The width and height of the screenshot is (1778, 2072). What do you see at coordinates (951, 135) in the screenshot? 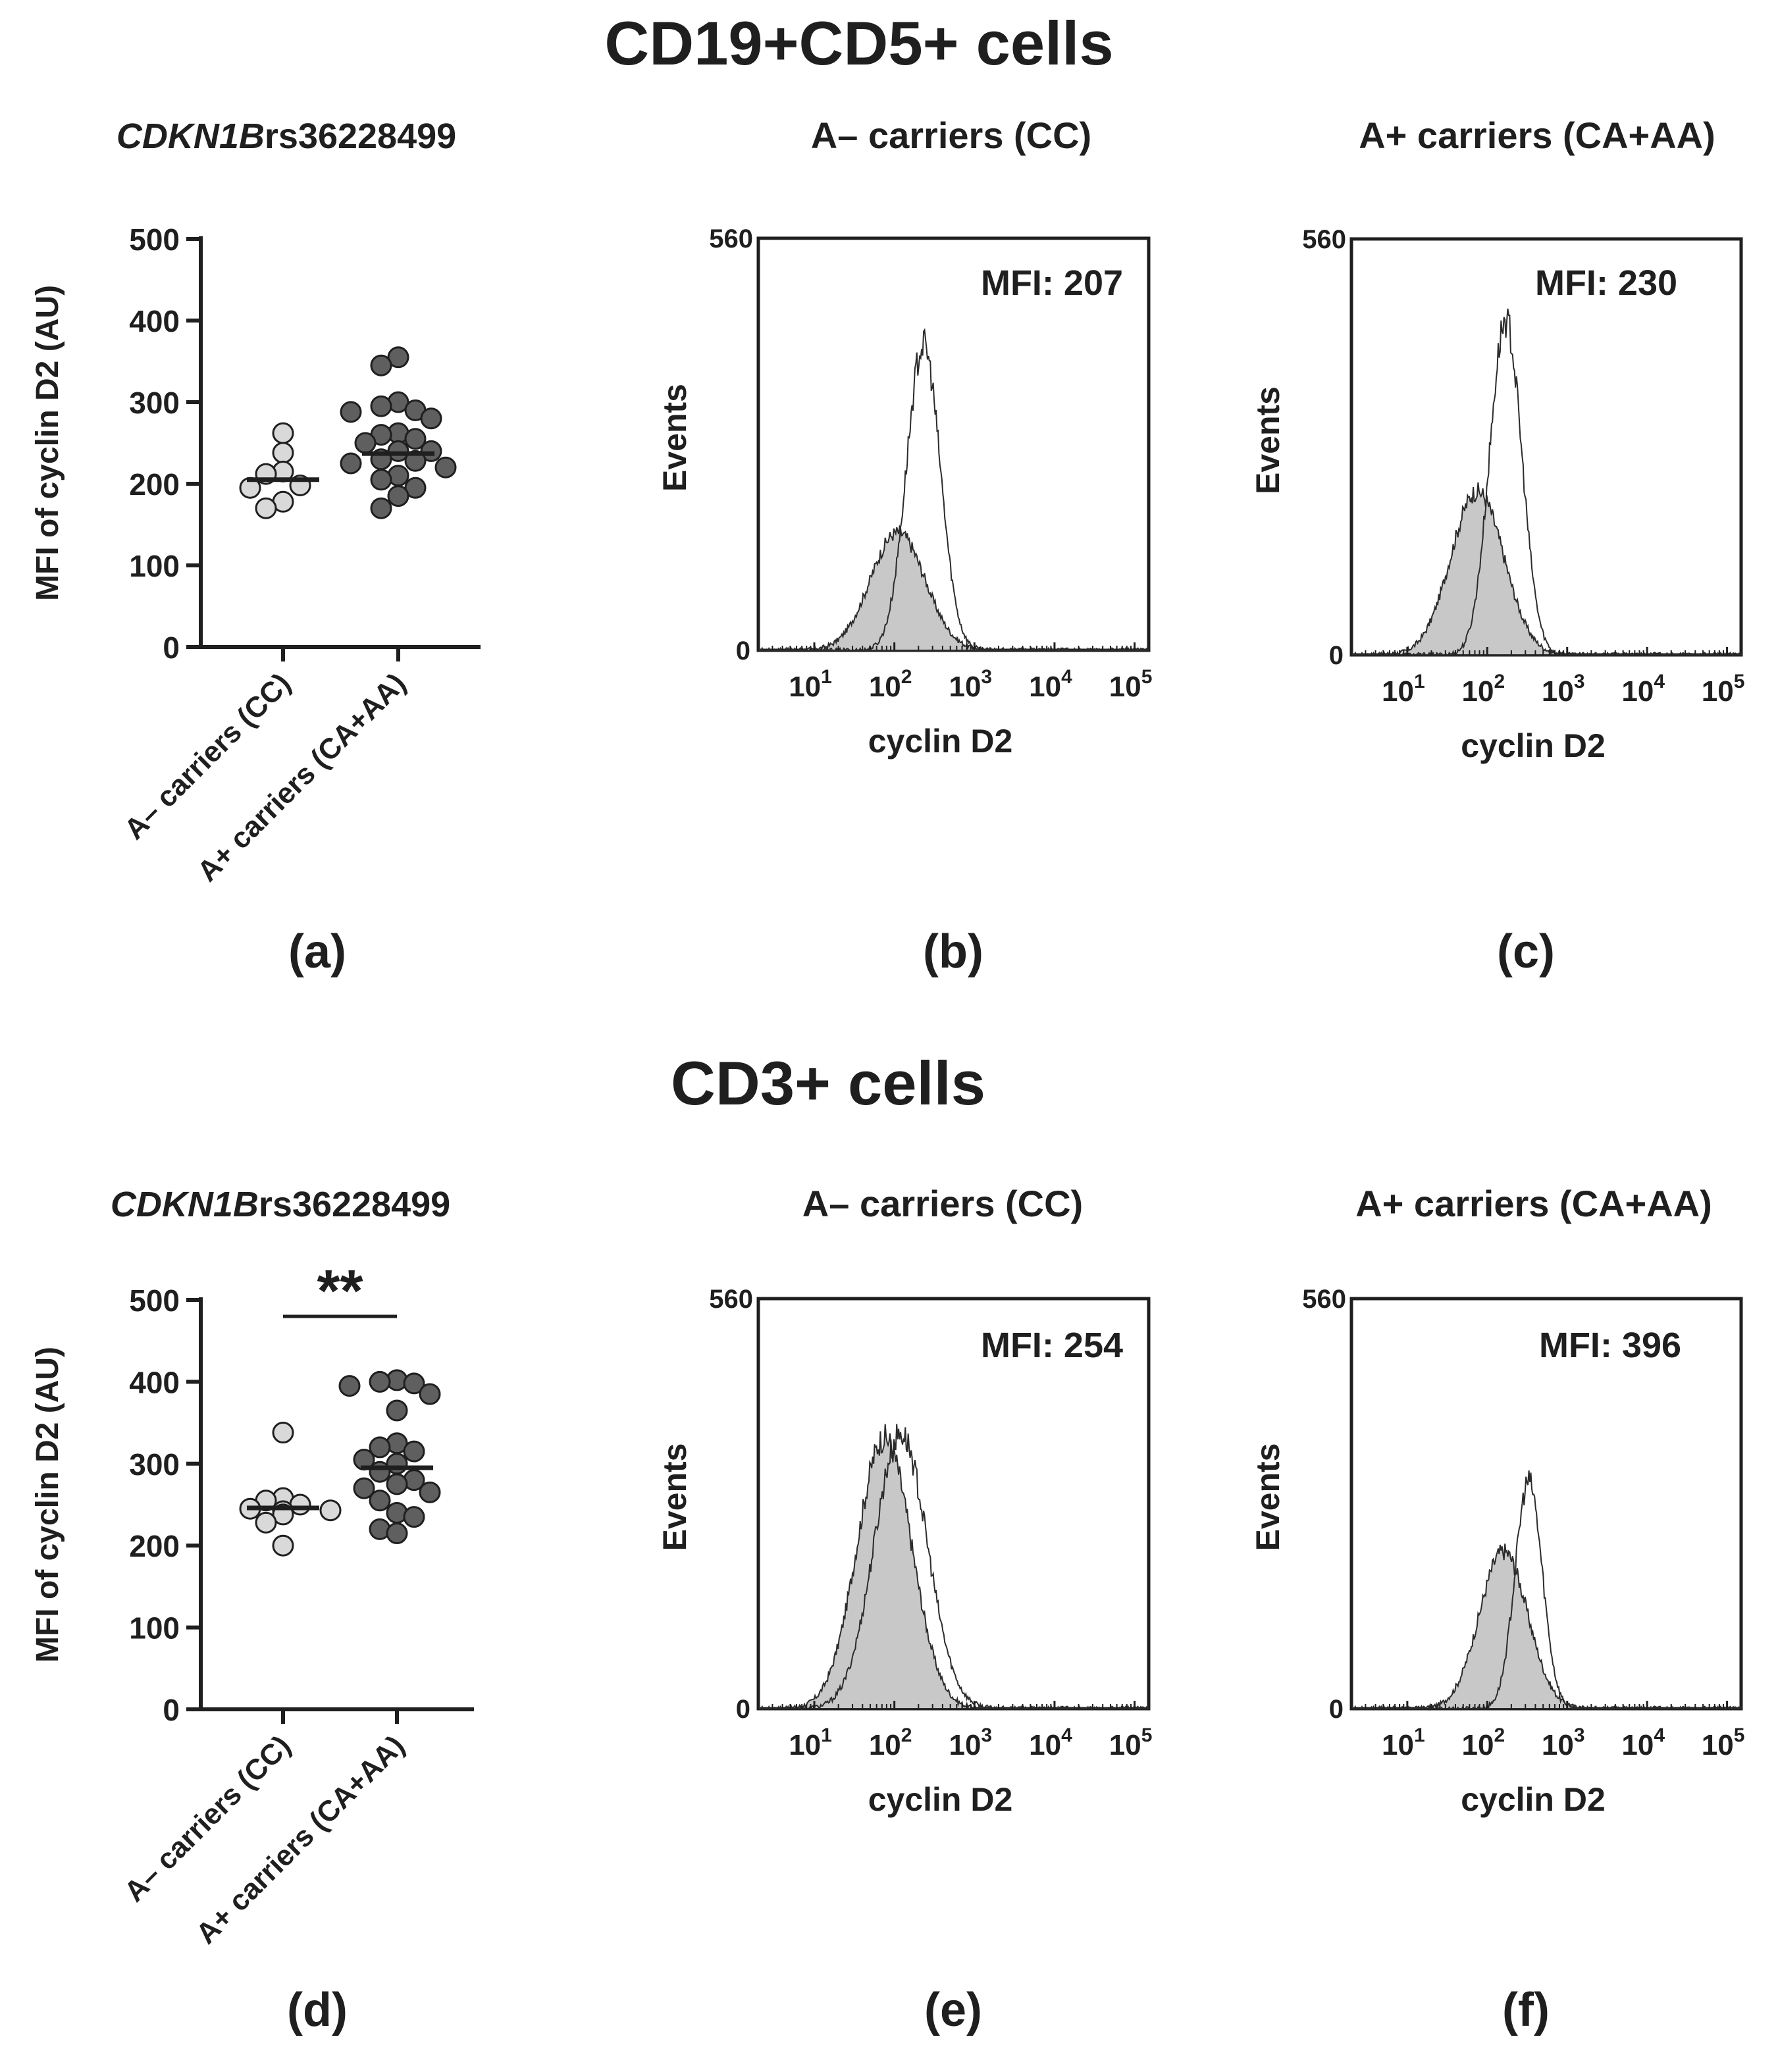
I see `panel-b-title: A– carriers (CC)` at bounding box center [951, 135].